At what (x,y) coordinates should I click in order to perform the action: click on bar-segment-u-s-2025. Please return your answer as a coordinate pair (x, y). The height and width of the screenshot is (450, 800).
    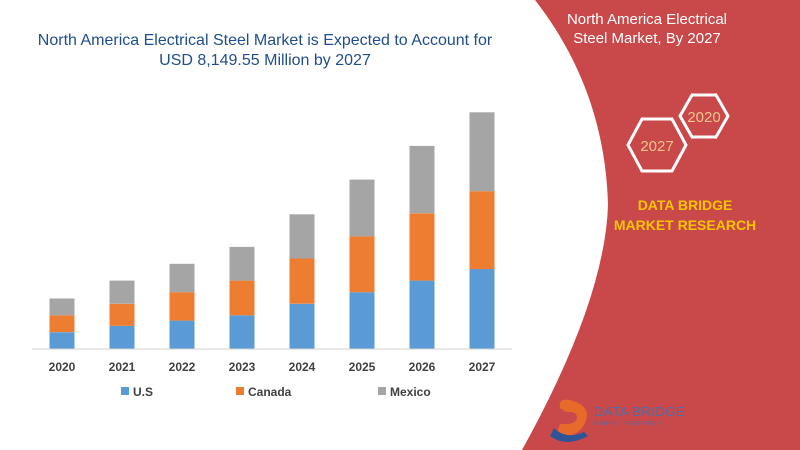
    Looking at the image, I should click on (362, 320).